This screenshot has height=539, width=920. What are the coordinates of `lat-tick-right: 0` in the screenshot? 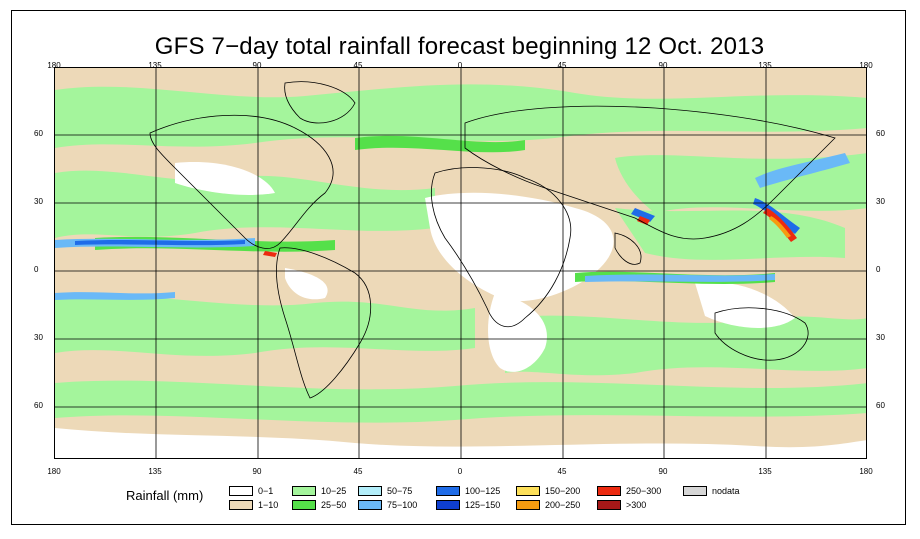 It's located at (878, 269).